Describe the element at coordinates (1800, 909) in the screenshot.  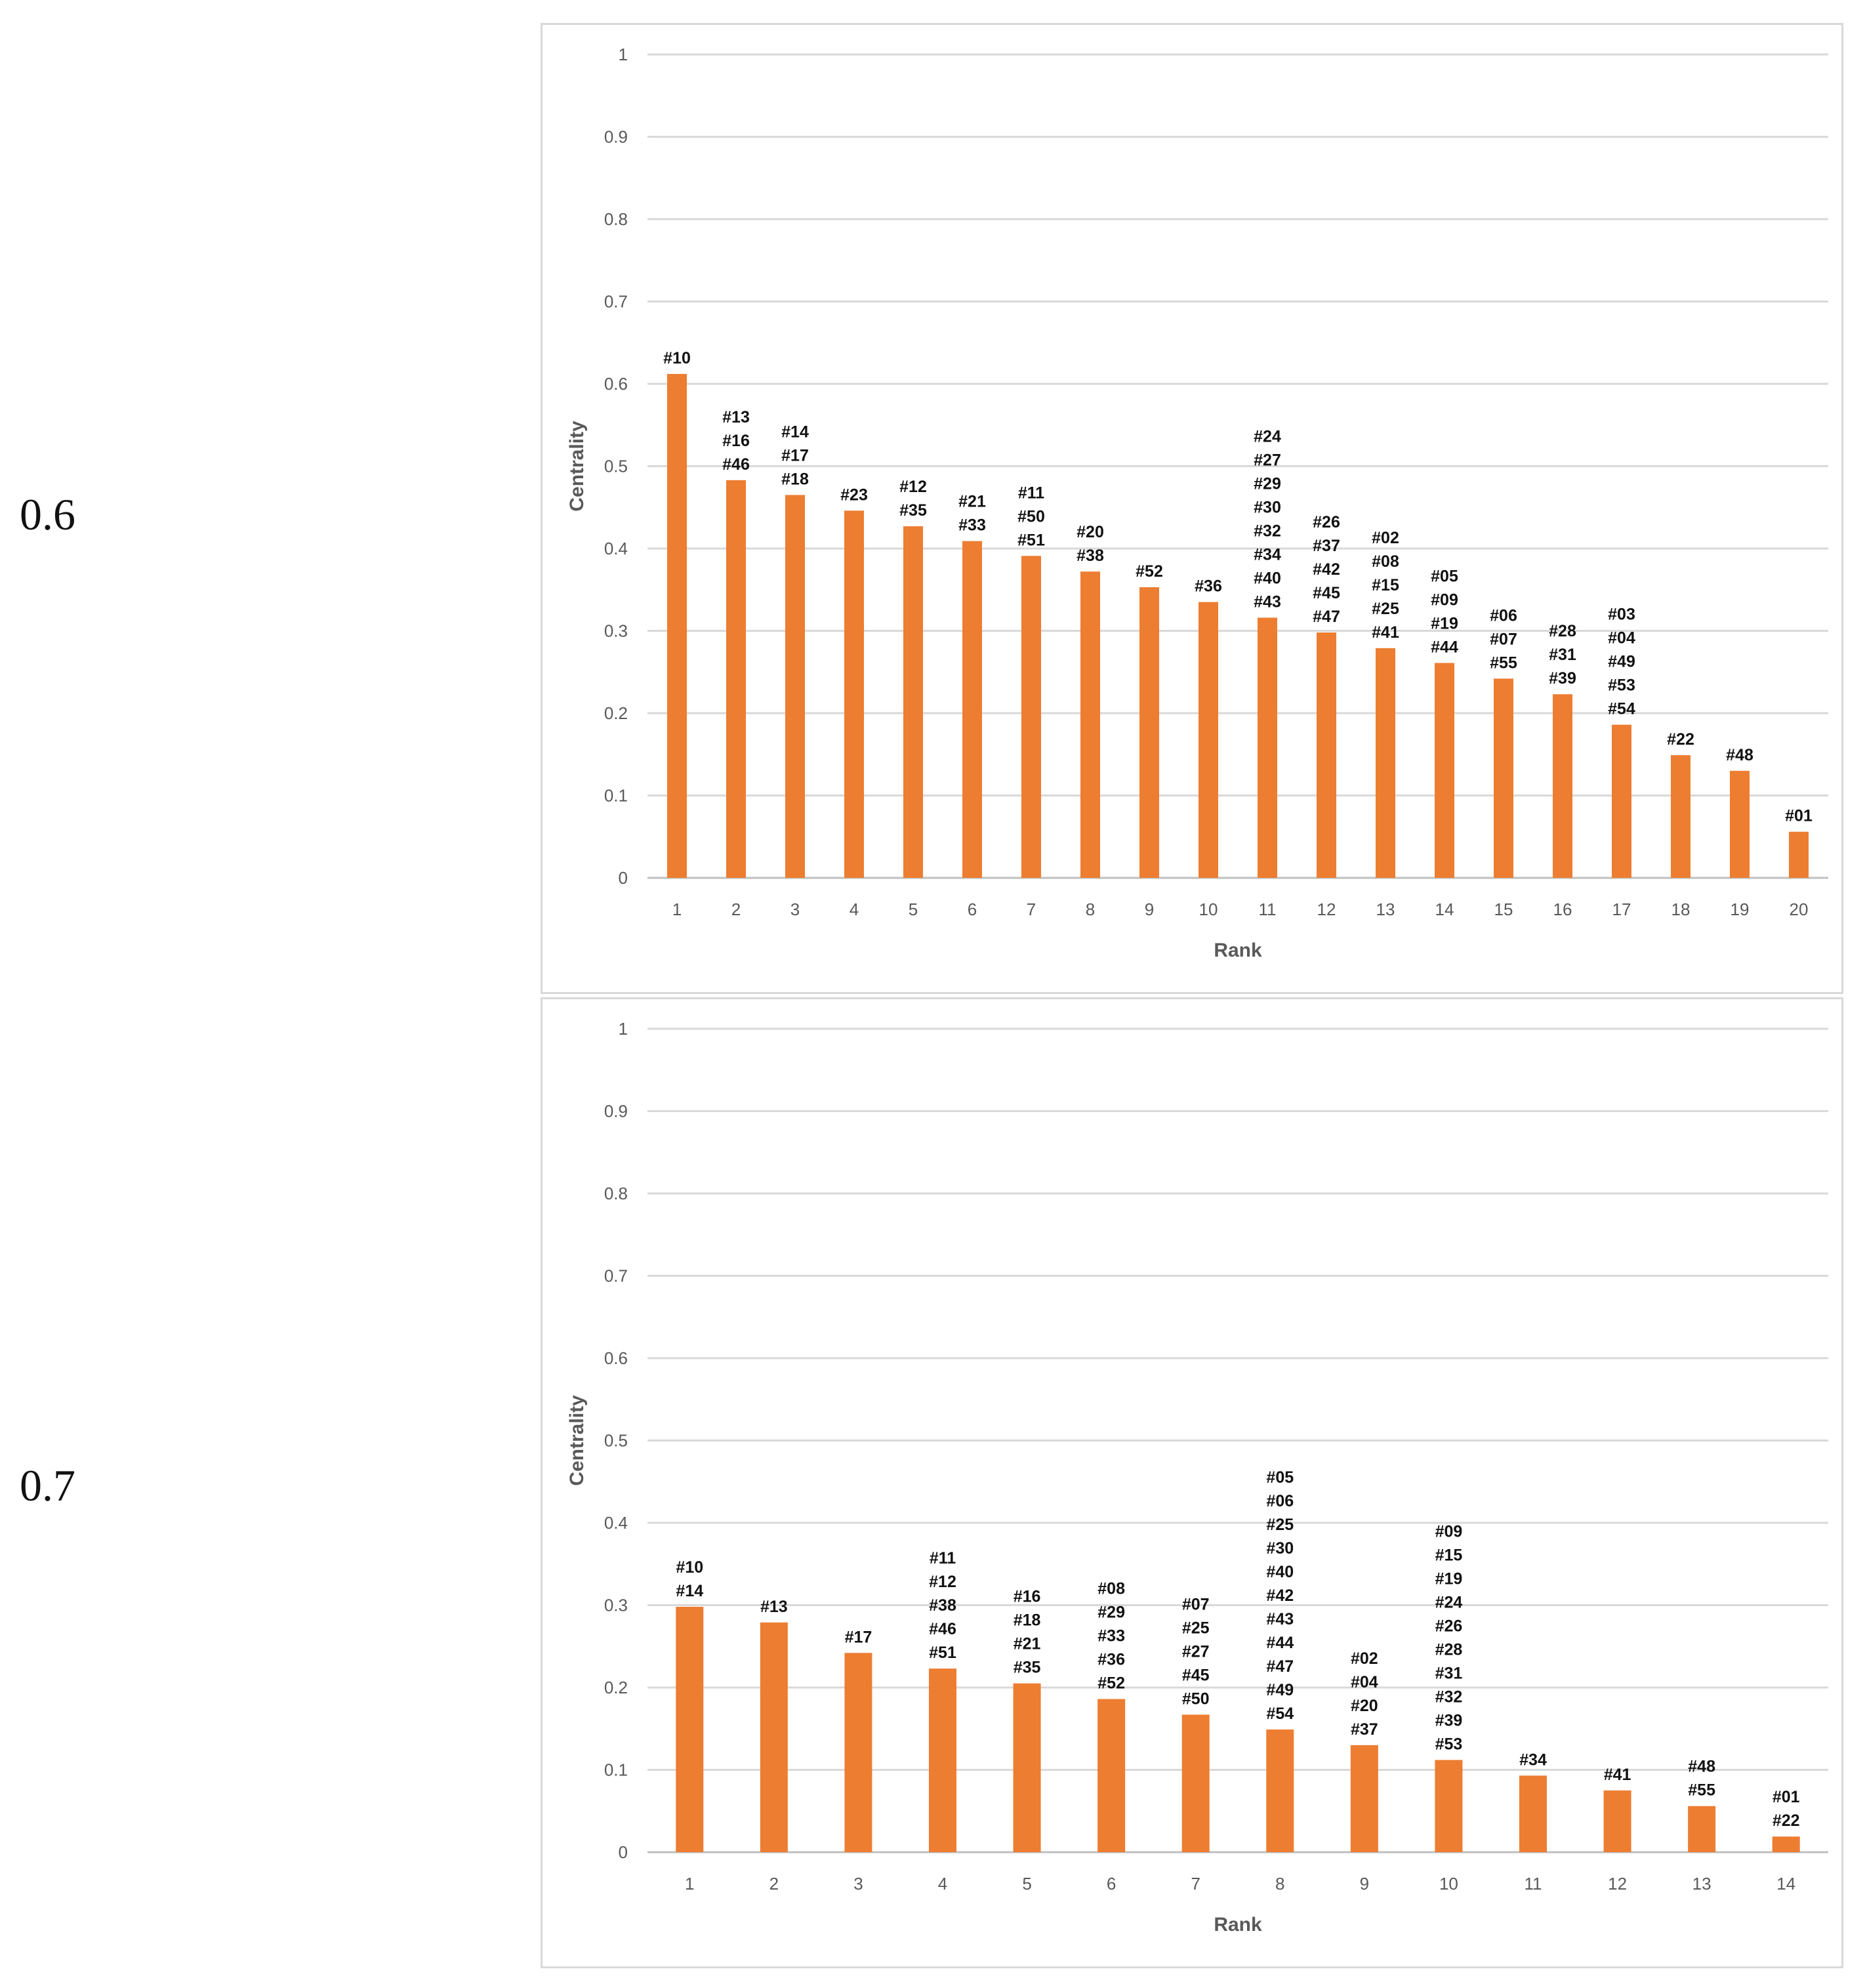
I see `x-tick-label: 20` at that location.